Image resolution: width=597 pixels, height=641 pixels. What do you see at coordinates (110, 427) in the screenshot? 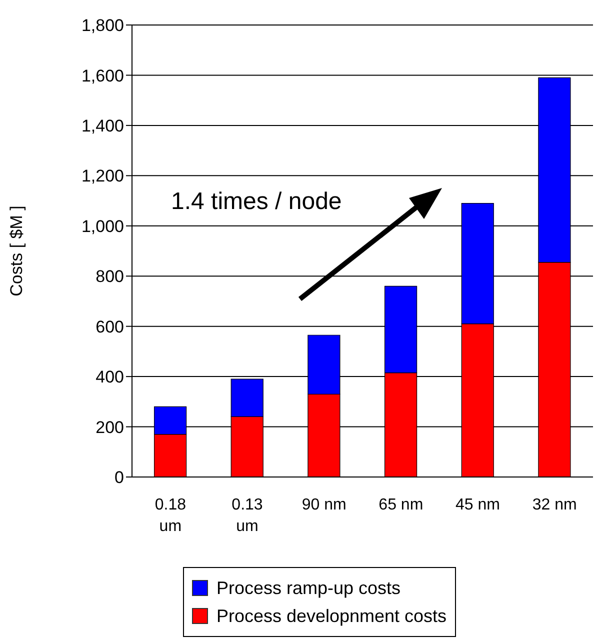
I see `y-tick-label: 200` at bounding box center [110, 427].